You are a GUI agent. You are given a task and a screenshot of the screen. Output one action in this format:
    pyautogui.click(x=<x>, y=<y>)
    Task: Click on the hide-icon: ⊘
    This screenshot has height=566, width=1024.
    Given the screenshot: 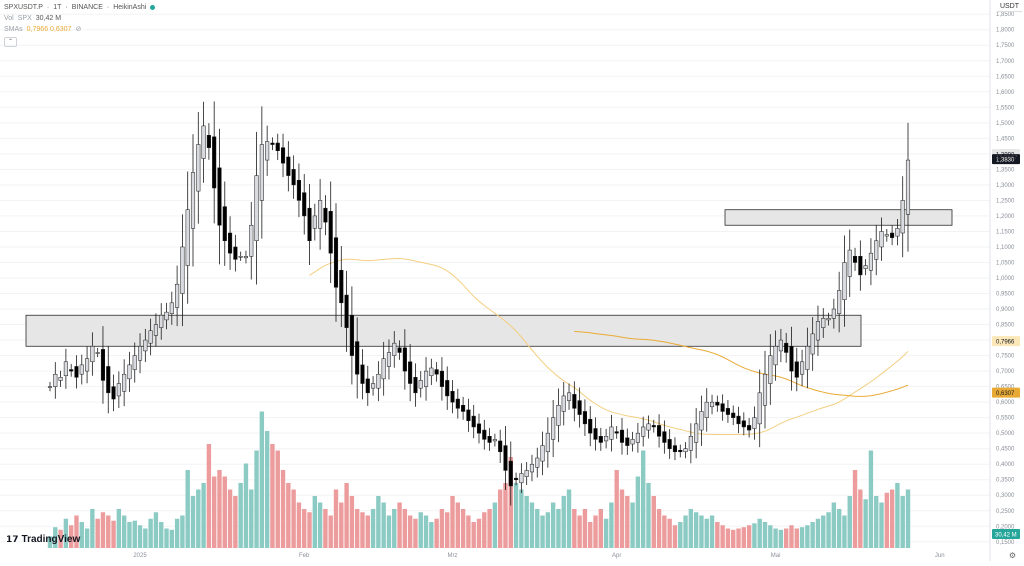 What is the action you would take?
    pyautogui.click(x=78, y=29)
    